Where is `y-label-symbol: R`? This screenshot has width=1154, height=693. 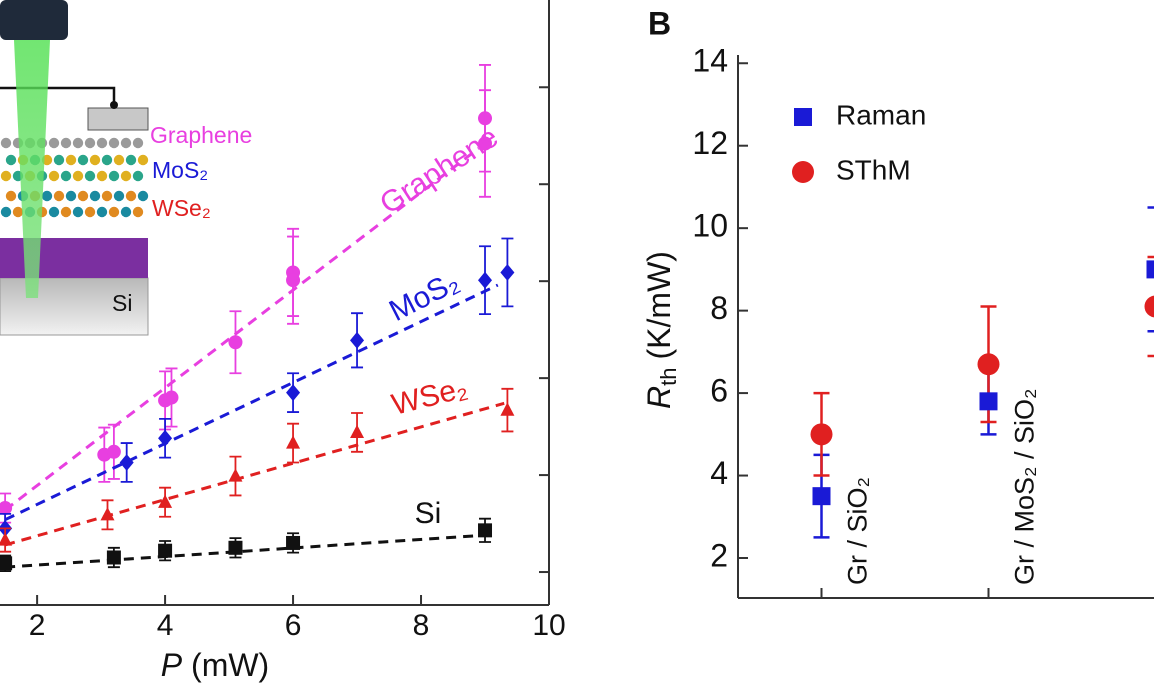
y-label-symbol: R is located at coordinates (659, 397).